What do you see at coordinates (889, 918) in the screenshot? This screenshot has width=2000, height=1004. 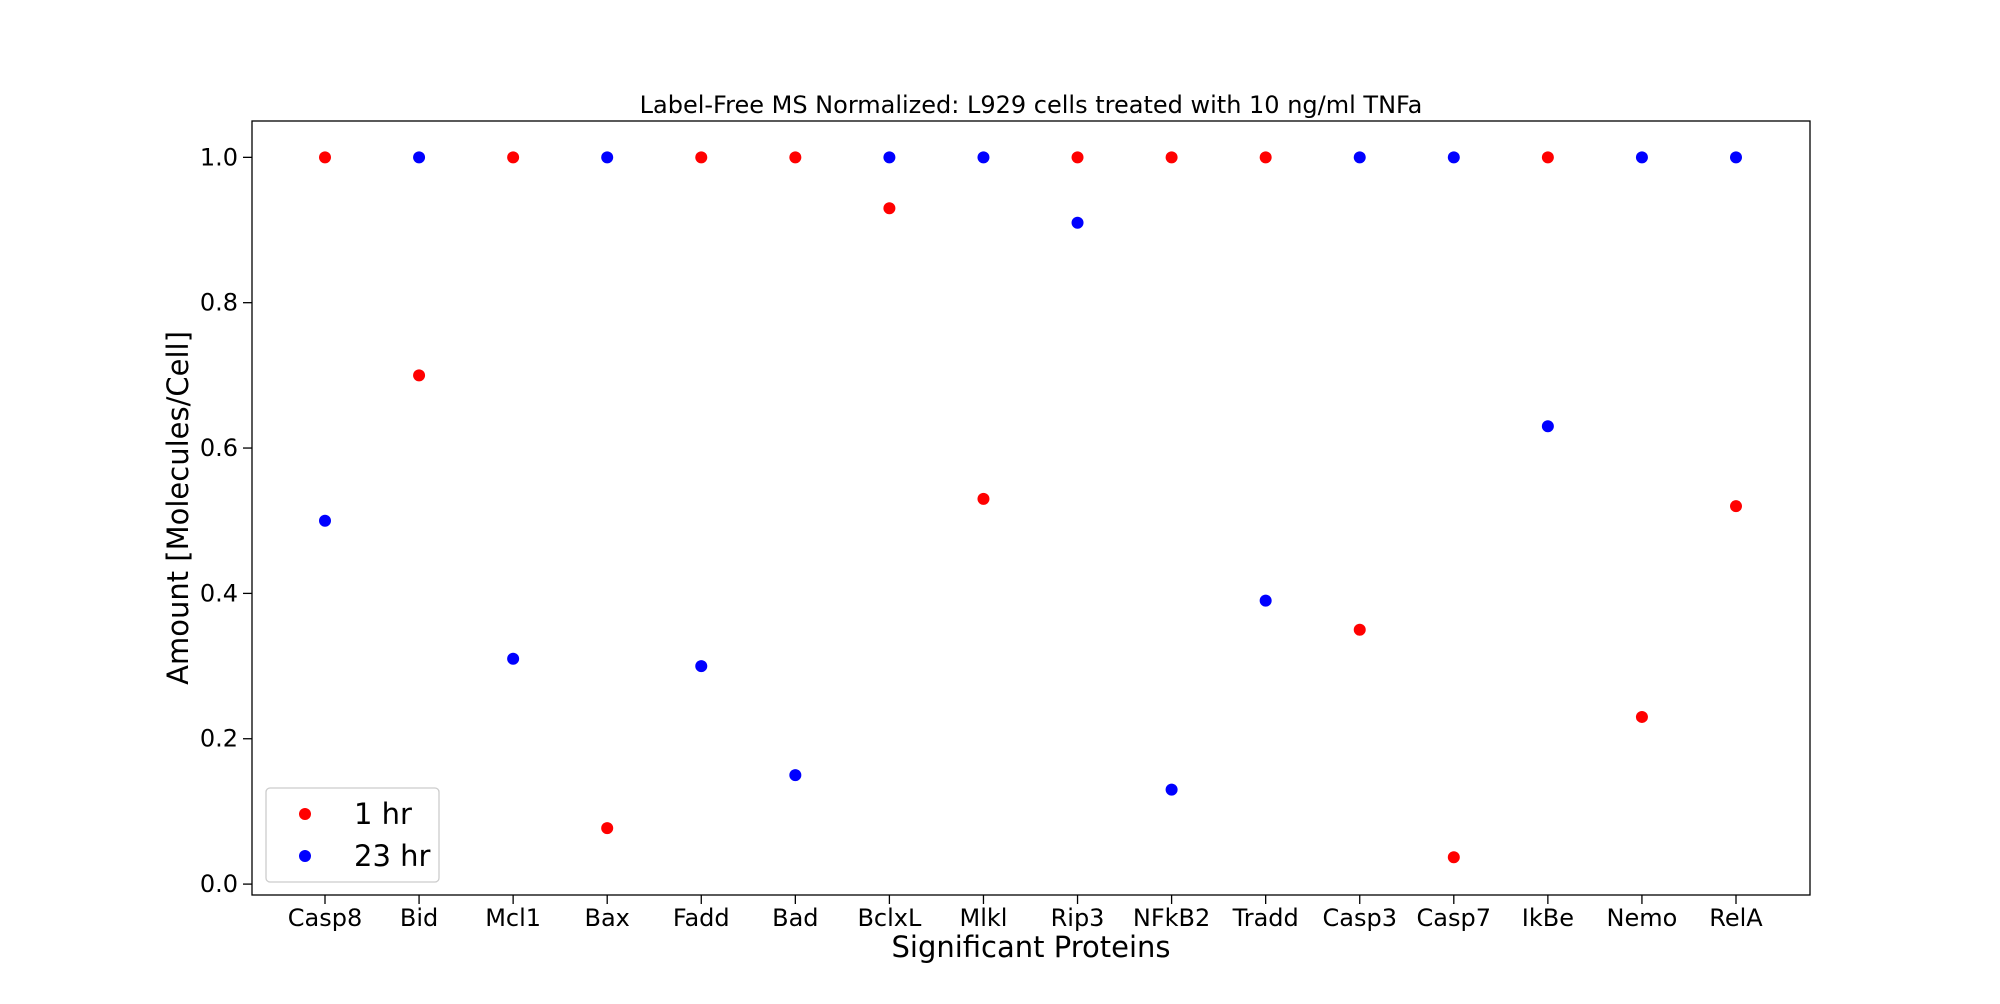 I see `x-tick-label: BclxL` at bounding box center [889, 918].